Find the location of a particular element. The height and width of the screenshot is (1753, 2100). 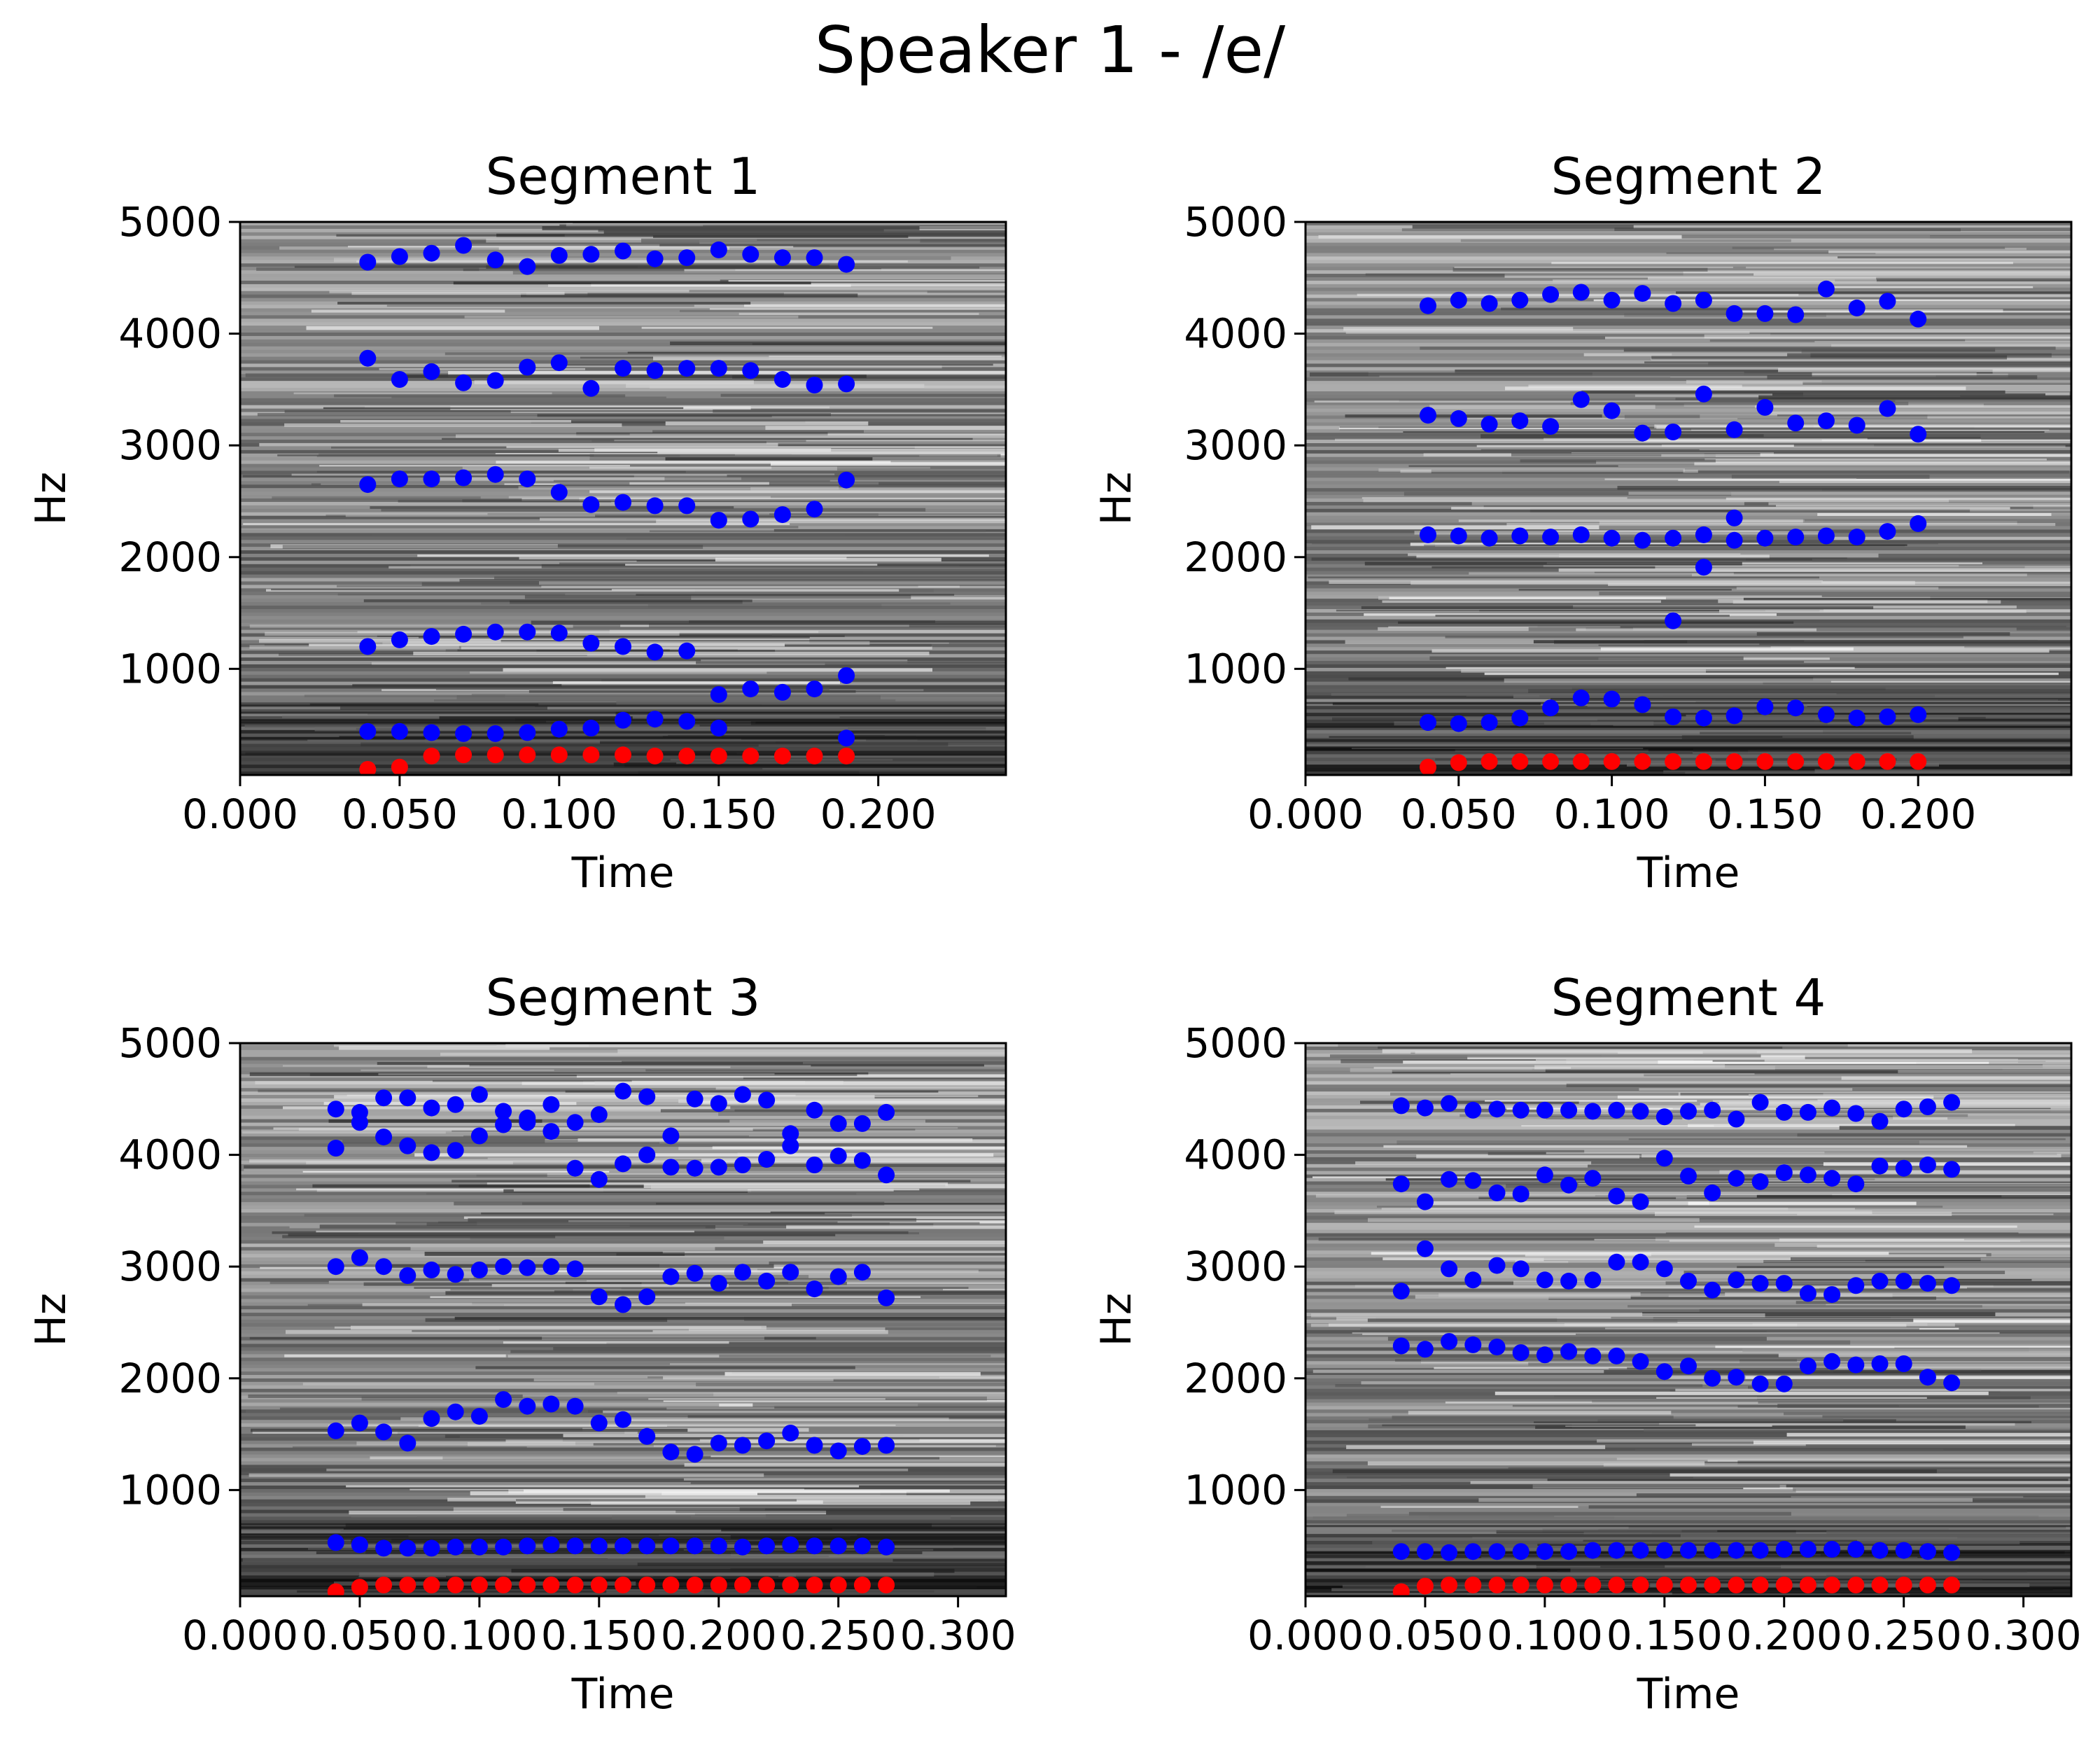

y-tick-label: 4000 is located at coordinates (170, 334).